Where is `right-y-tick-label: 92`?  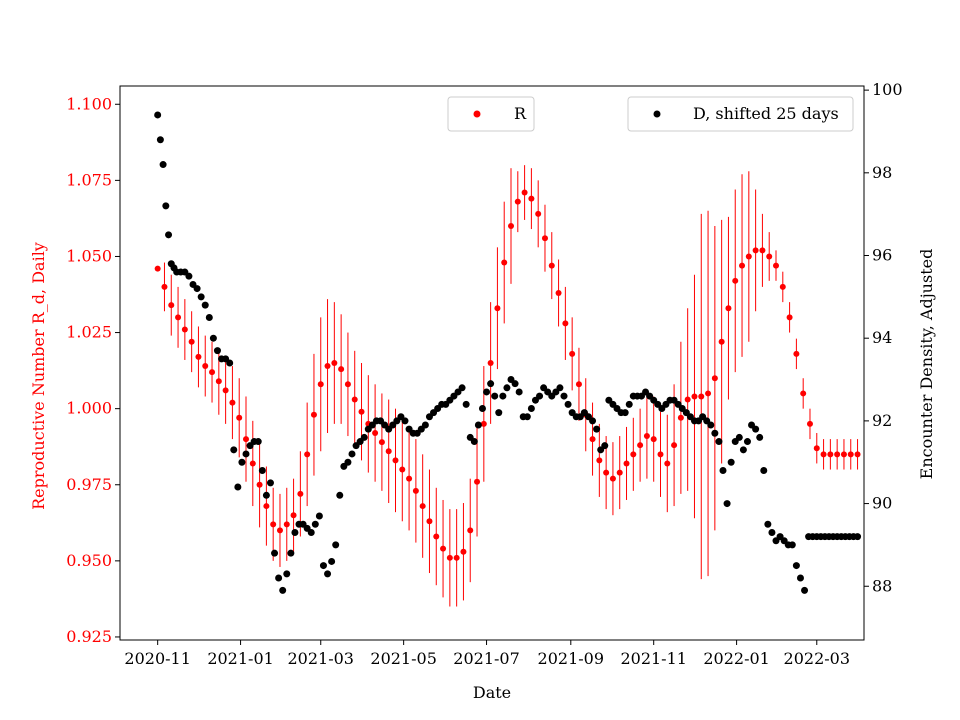
right-y-tick-label: 92 is located at coordinates (882, 420).